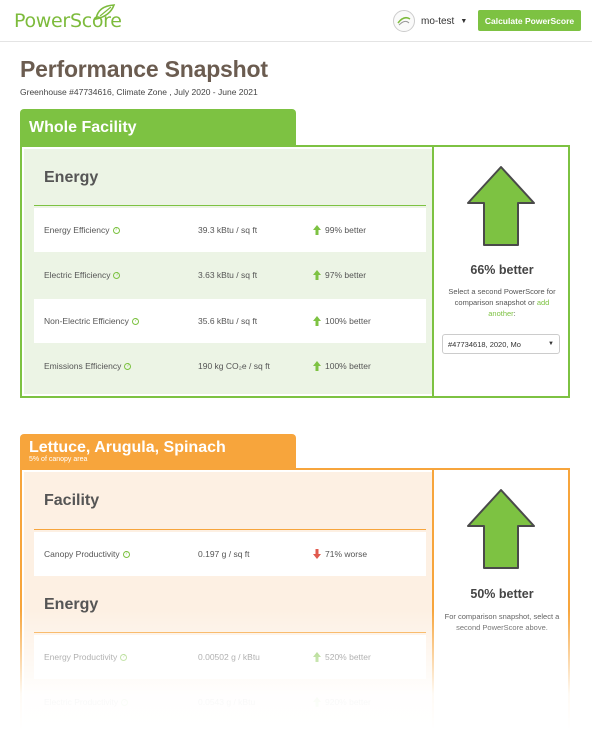 This screenshot has height=730, width=592. Describe the element at coordinates (77, 230) in the screenshot. I see `metric-label: Energy Efficiency` at that location.